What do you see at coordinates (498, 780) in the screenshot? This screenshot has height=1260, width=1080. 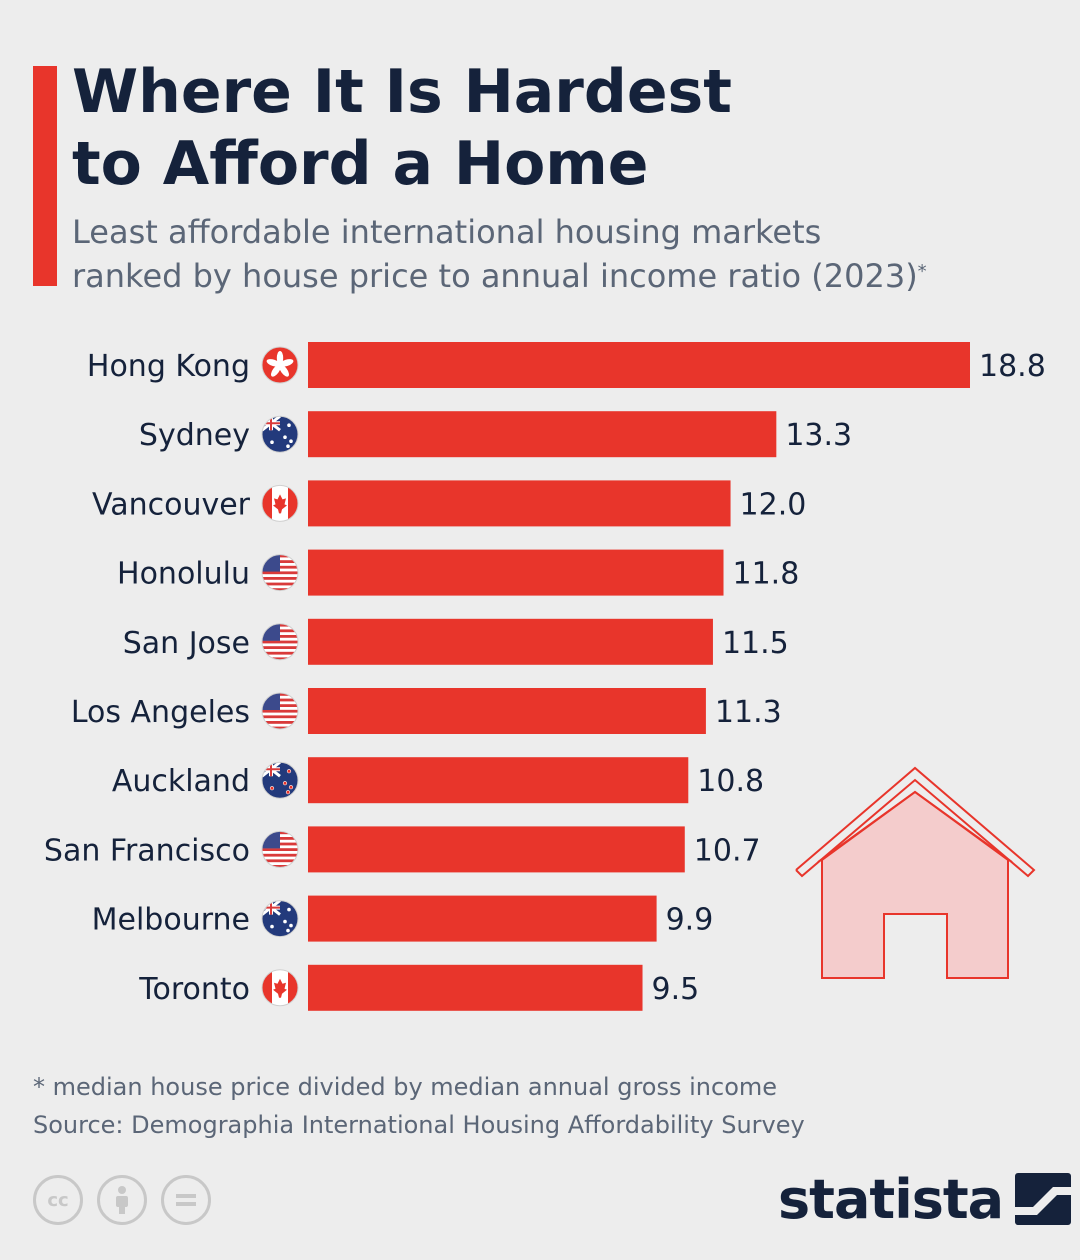 I see `bar-auckland` at bounding box center [498, 780].